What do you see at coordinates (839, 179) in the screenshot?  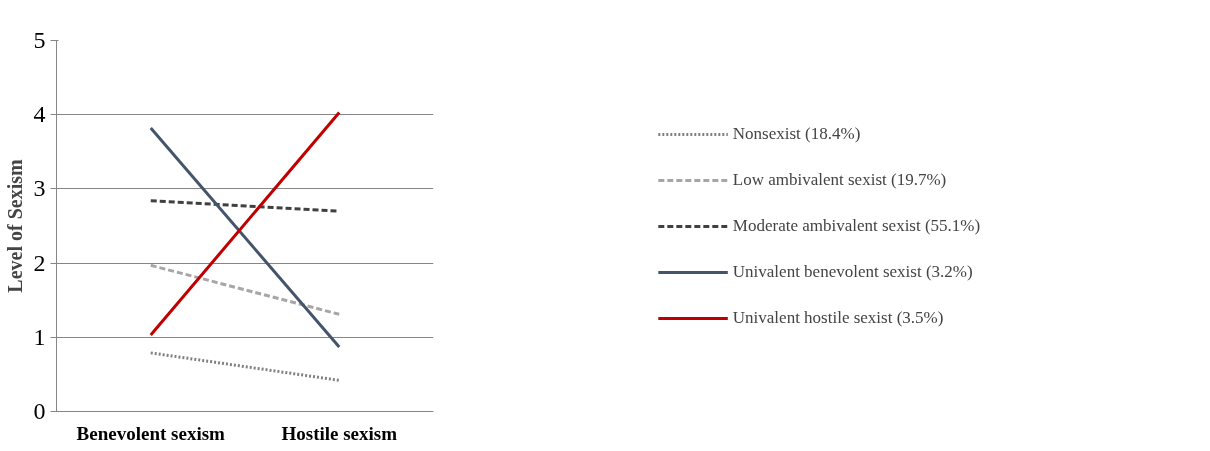 I see `legend-label: Low ambivalent sexist (19.7%)` at bounding box center [839, 179].